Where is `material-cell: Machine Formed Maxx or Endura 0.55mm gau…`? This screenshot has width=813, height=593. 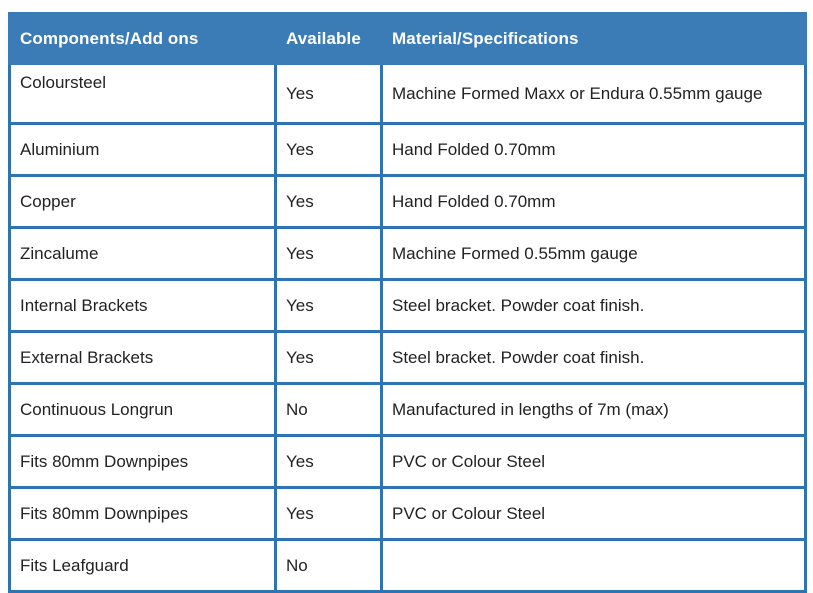 material-cell: Machine Formed Maxx or Endura 0.55mm gau… is located at coordinates (593, 93).